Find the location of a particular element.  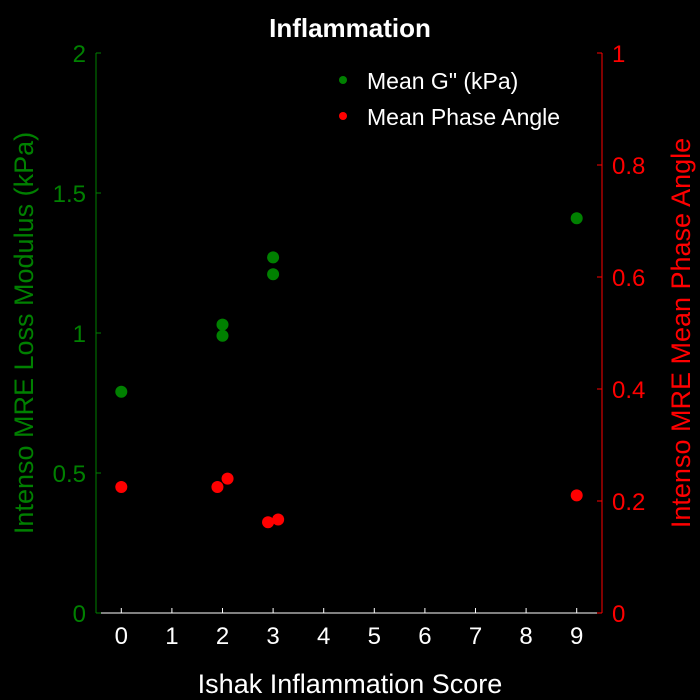

x-tick-label: 1 is located at coordinates (171, 636).